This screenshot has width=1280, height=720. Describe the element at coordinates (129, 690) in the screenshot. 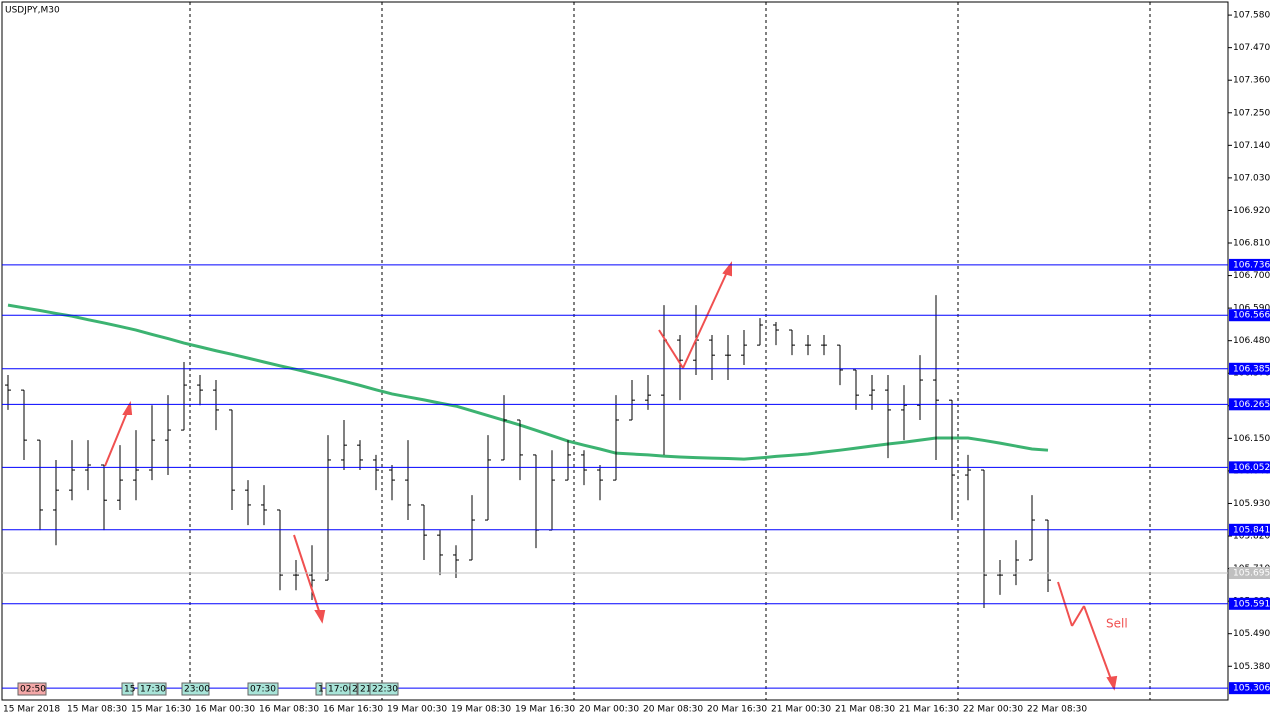

I see `time-tag-label: 15` at that location.